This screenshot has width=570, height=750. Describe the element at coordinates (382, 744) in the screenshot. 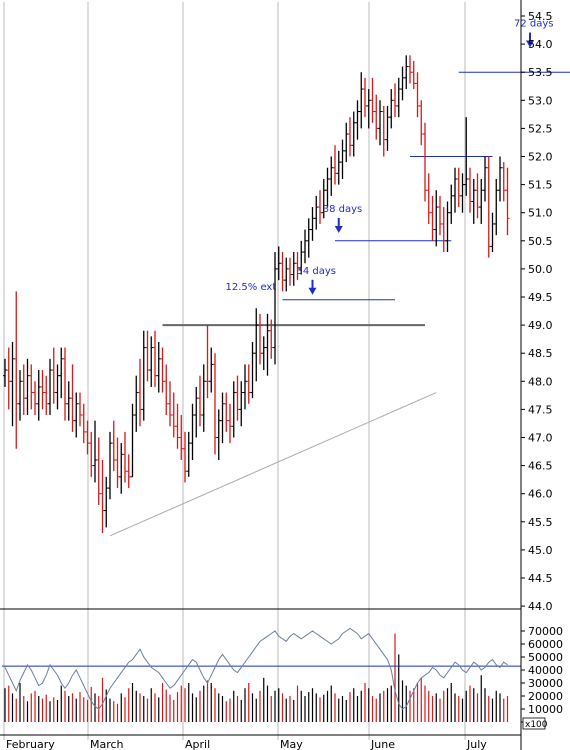

I see `month-label: June` at that location.